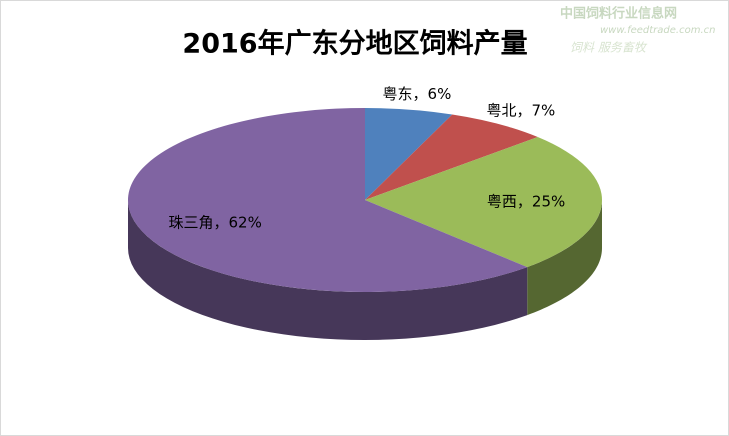  I want to click on data-label: 粤北，7%, so click(520, 110).